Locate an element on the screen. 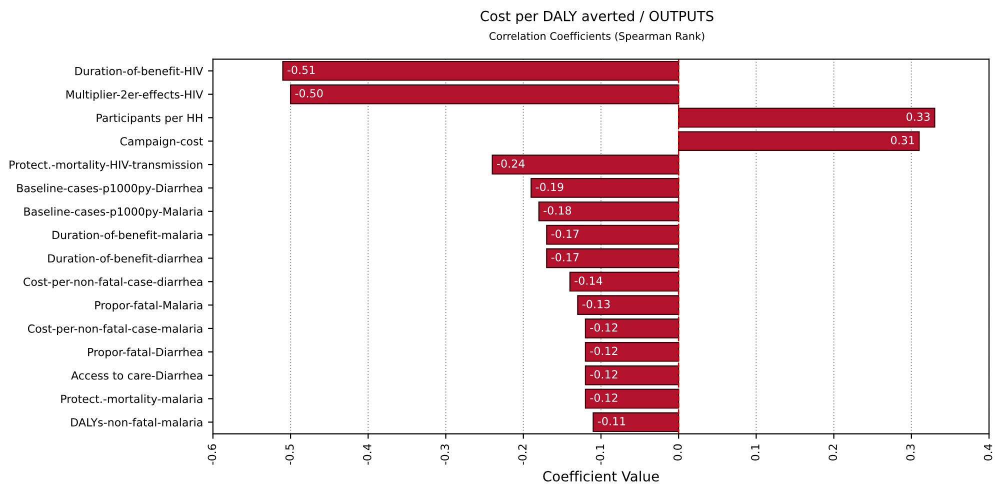  x-tick-label: -0.4 is located at coordinates (367, 454).